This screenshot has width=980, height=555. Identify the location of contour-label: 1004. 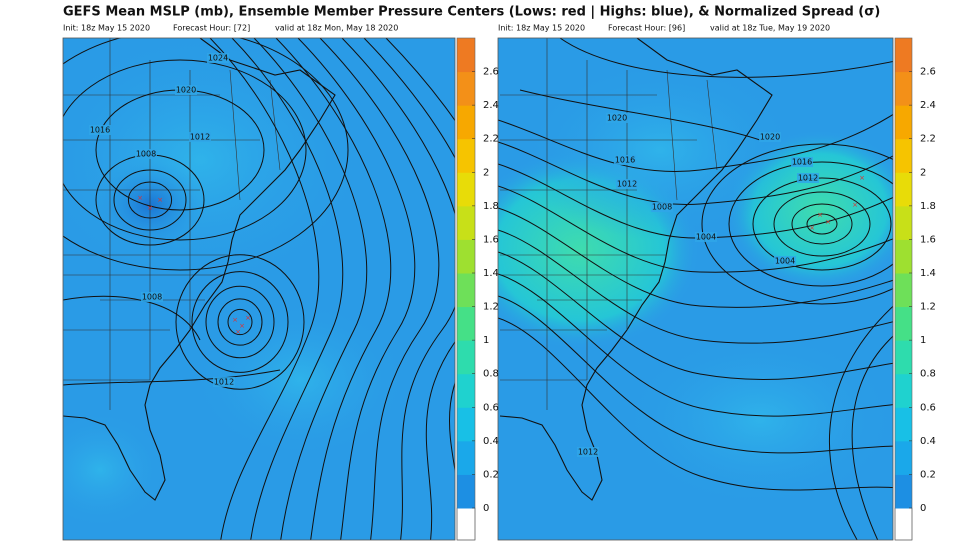
(706, 237).